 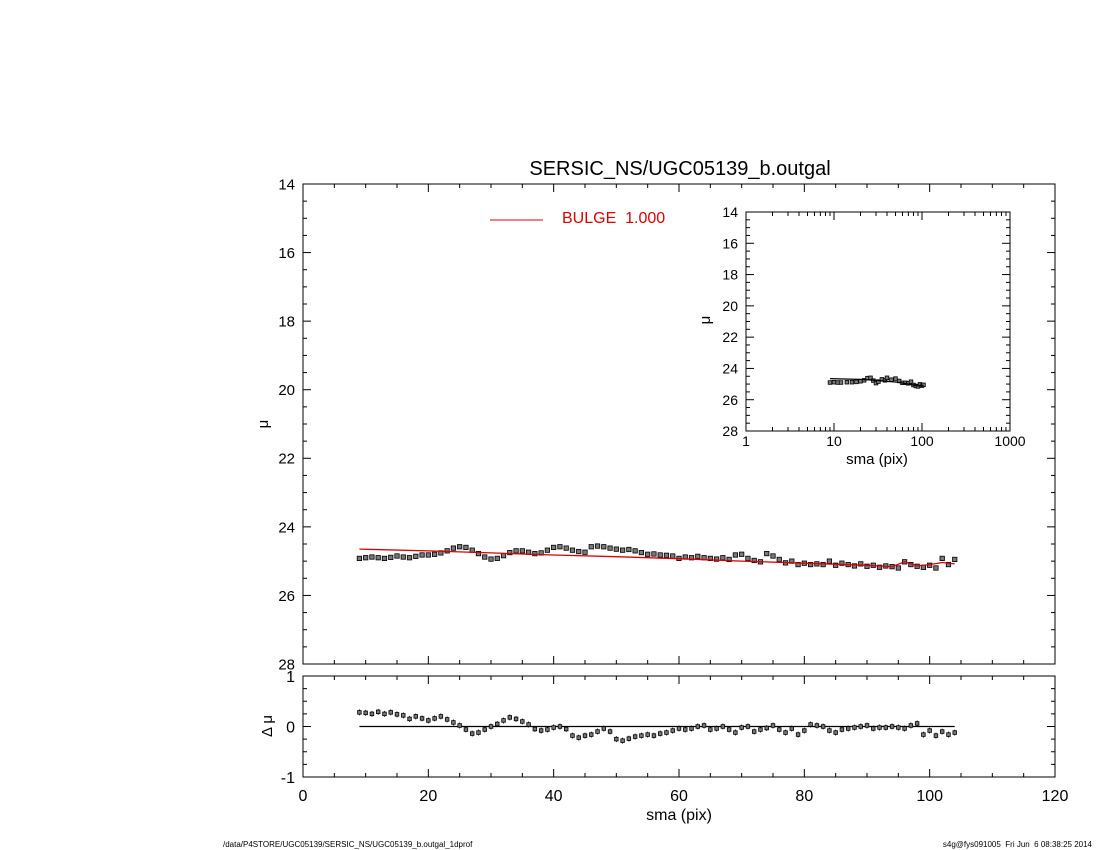 I want to click on y-tick-label: 14, so click(x=286, y=184).